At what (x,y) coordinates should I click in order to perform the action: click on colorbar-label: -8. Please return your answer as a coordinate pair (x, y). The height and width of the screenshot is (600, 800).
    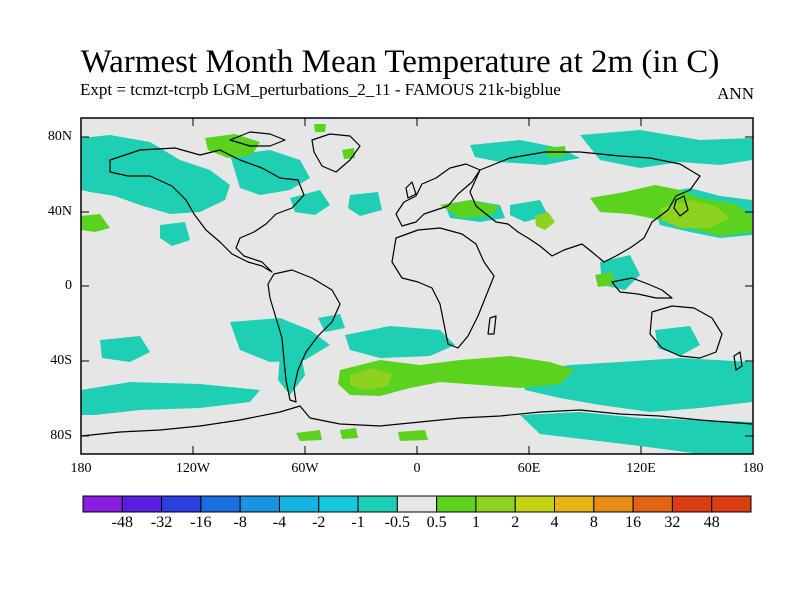
    Looking at the image, I should click on (240, 522).